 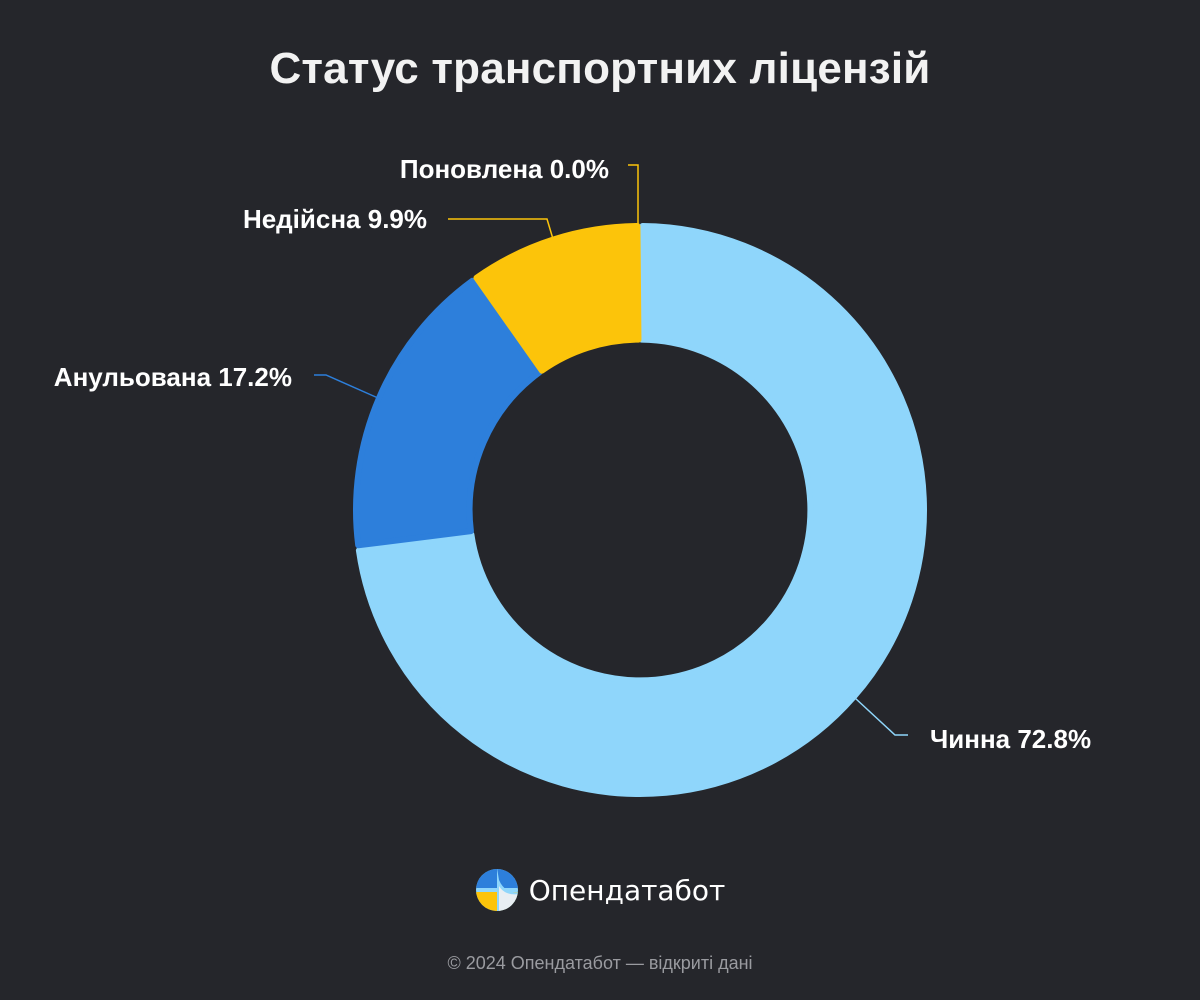 What do you see at coordinates (504, 169) in the screenshot?
I see `slice-4-label: Поновлена 0.0%` at bounding box center [504, 169].